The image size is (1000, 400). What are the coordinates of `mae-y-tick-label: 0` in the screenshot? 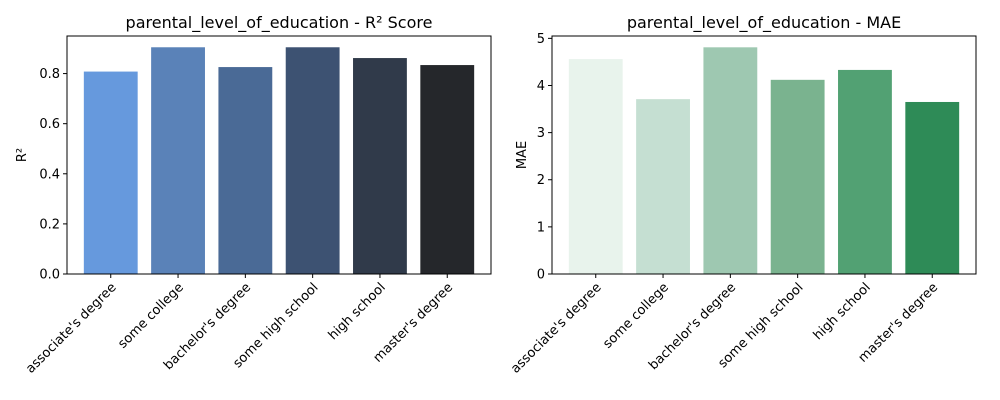 It's located at (541, 275).